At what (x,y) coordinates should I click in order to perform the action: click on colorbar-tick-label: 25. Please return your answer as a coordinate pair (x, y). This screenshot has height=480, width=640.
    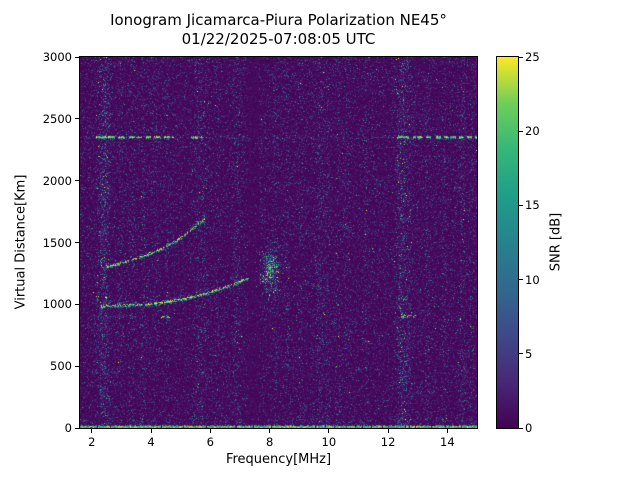
    Looking at the image, I should click on (532, 57).